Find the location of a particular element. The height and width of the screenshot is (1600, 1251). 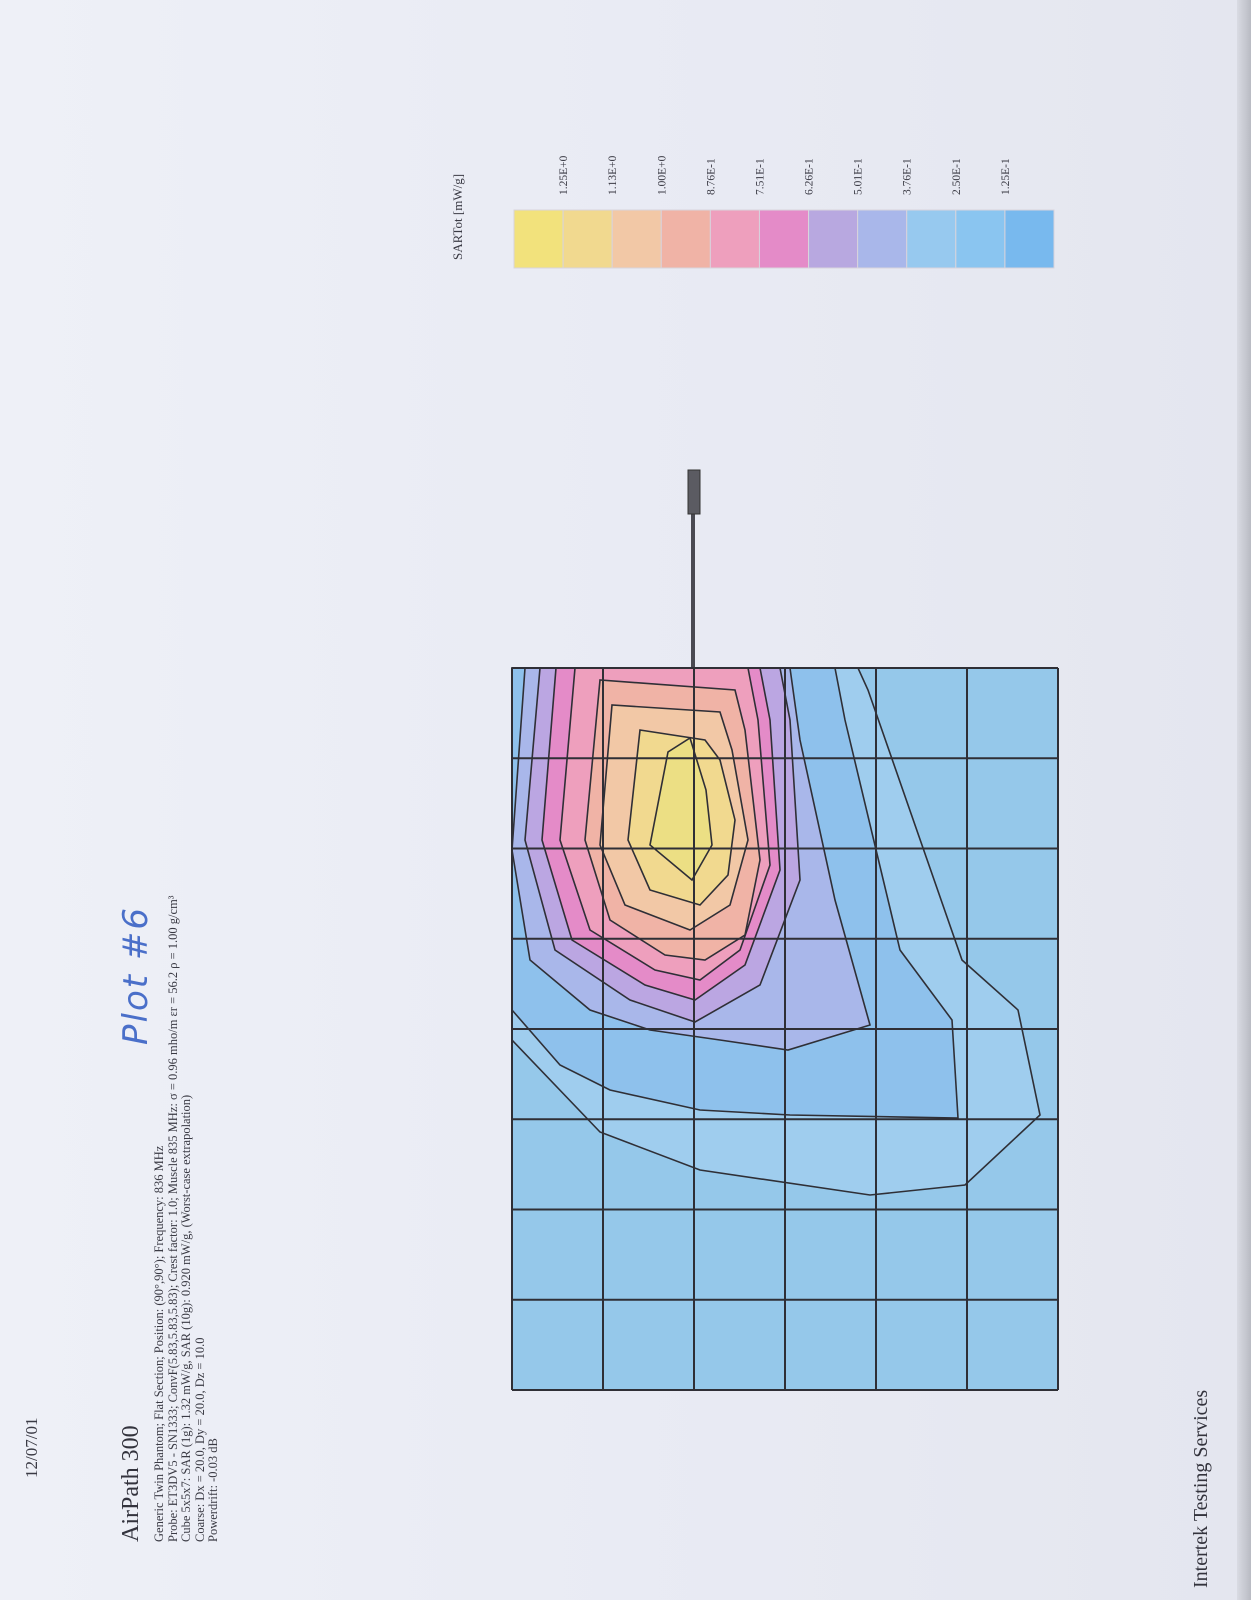

scale-label: 1.13E+0 is located at coordinates (613, 175).